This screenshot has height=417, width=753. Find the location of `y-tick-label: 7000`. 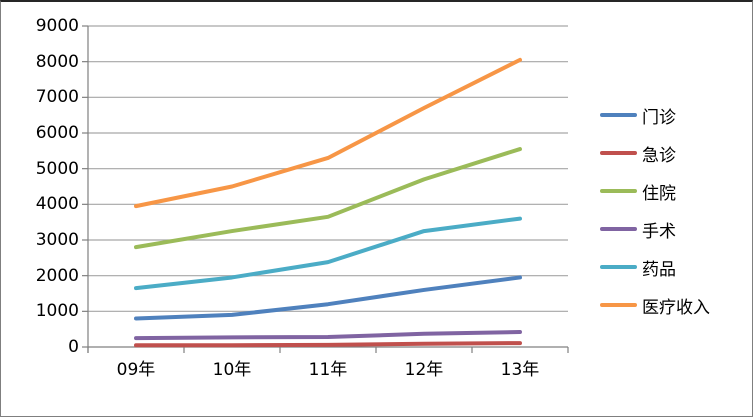

y-tick-label: 7000 is located at coordinates (57, 97).